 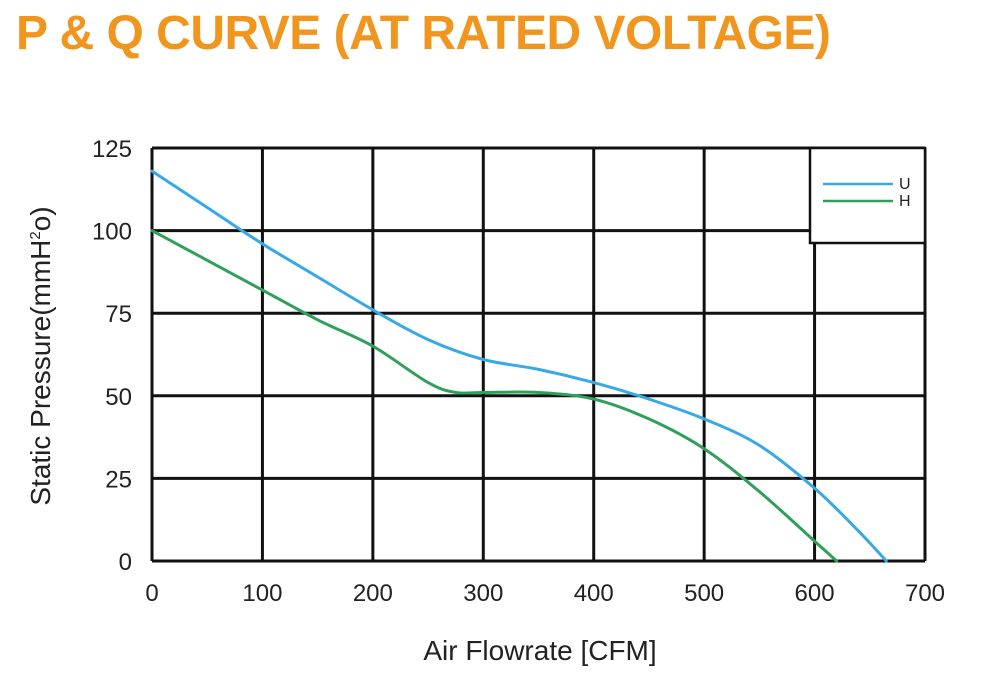 I want to click on y-axis-label-superscript: 2, so click(x=35, y=235).